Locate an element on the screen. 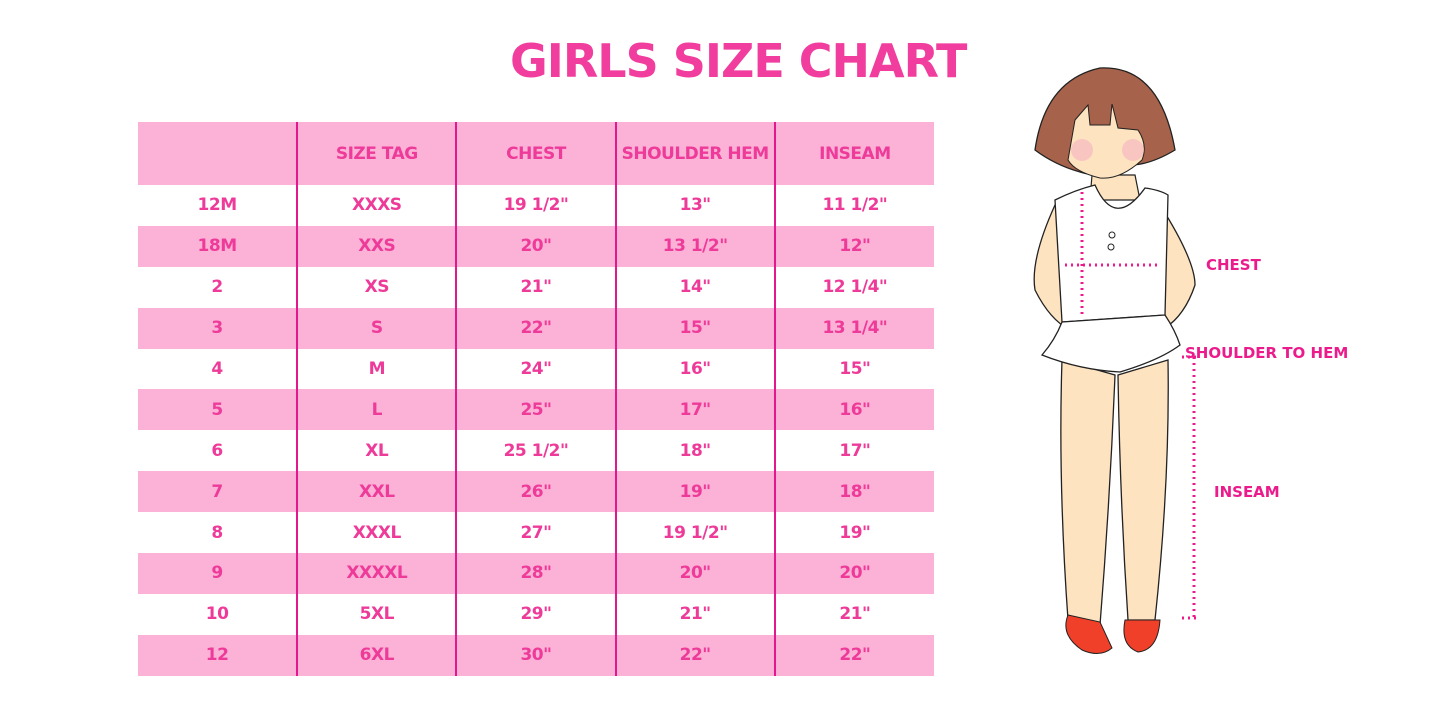 The width and height of the screenshot is (1445, 723). table-cell: S is located at coordinates (376, 328).